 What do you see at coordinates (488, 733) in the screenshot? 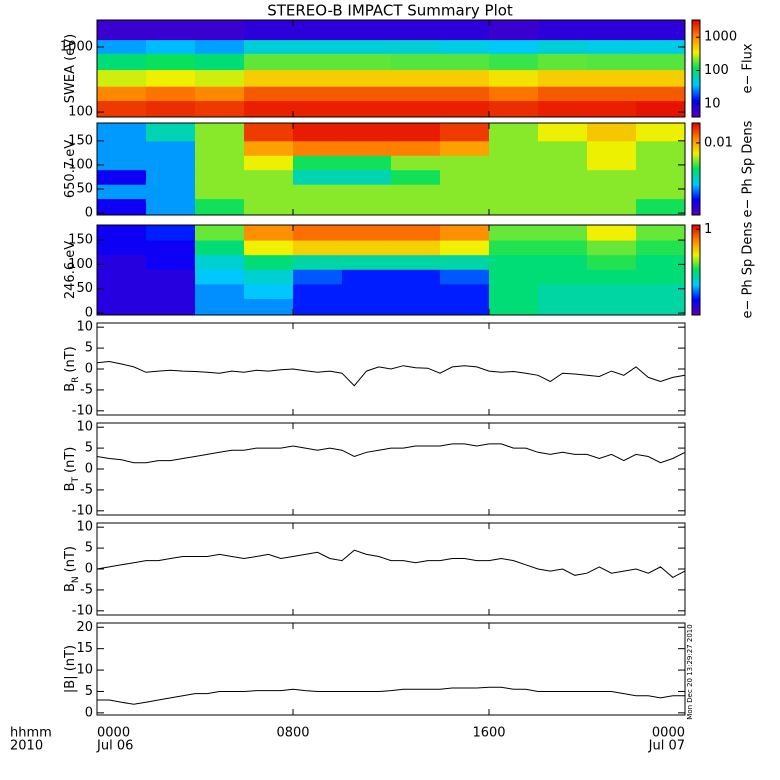
I see `x-tick-label: 1600` at bounding box center [488, 733].